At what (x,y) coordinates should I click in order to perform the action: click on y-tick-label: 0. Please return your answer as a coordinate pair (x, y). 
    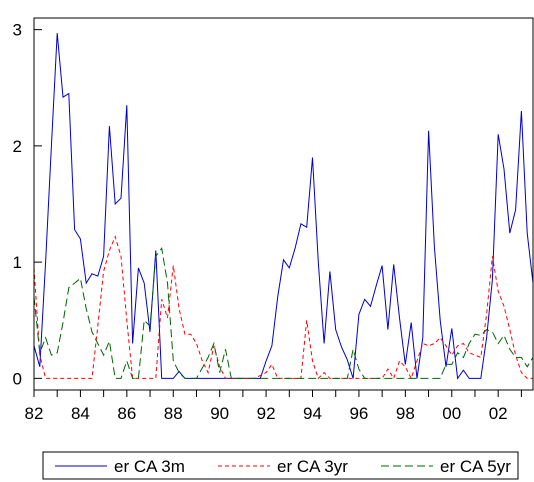
    Looking at the image, I should click on (17, 378).